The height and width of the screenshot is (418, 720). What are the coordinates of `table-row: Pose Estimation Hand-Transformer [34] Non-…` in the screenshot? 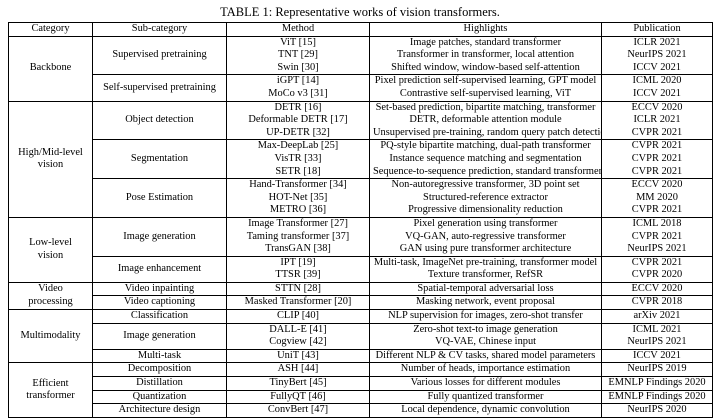 It's located at (361, 198).